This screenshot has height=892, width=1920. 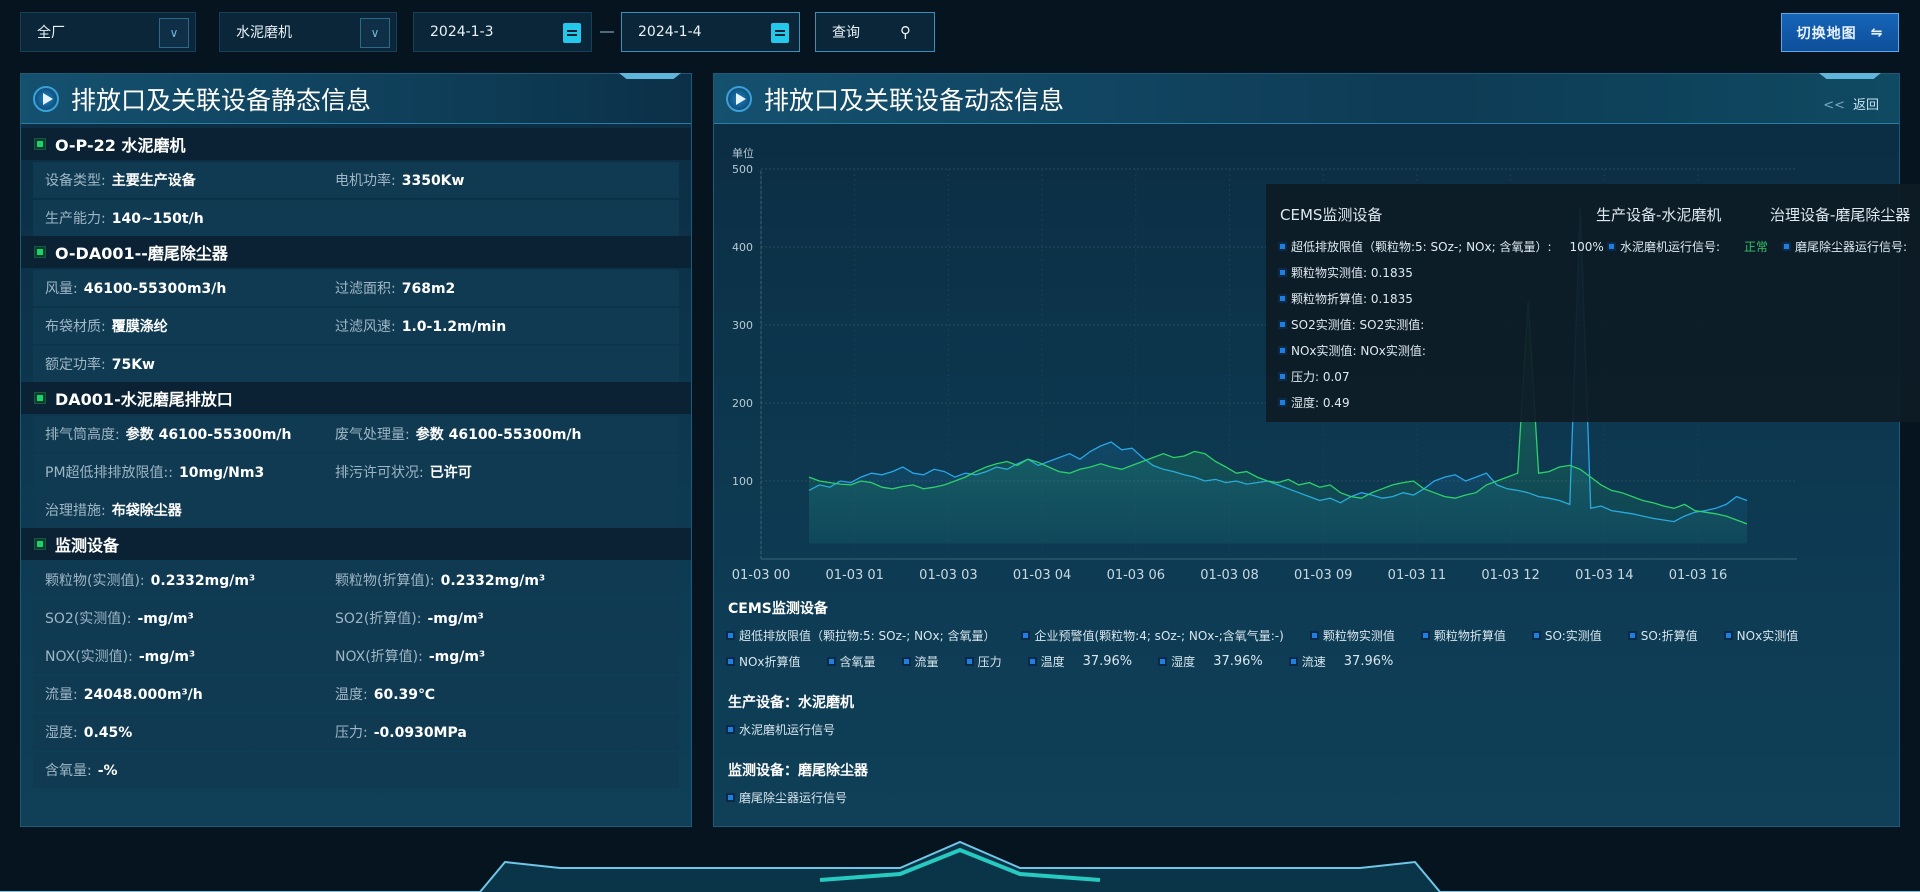 What do you see at coordinates (763, 661) in the screenshot?
I see `legend-item: NOx折算值` at bounding box center [763, 661].